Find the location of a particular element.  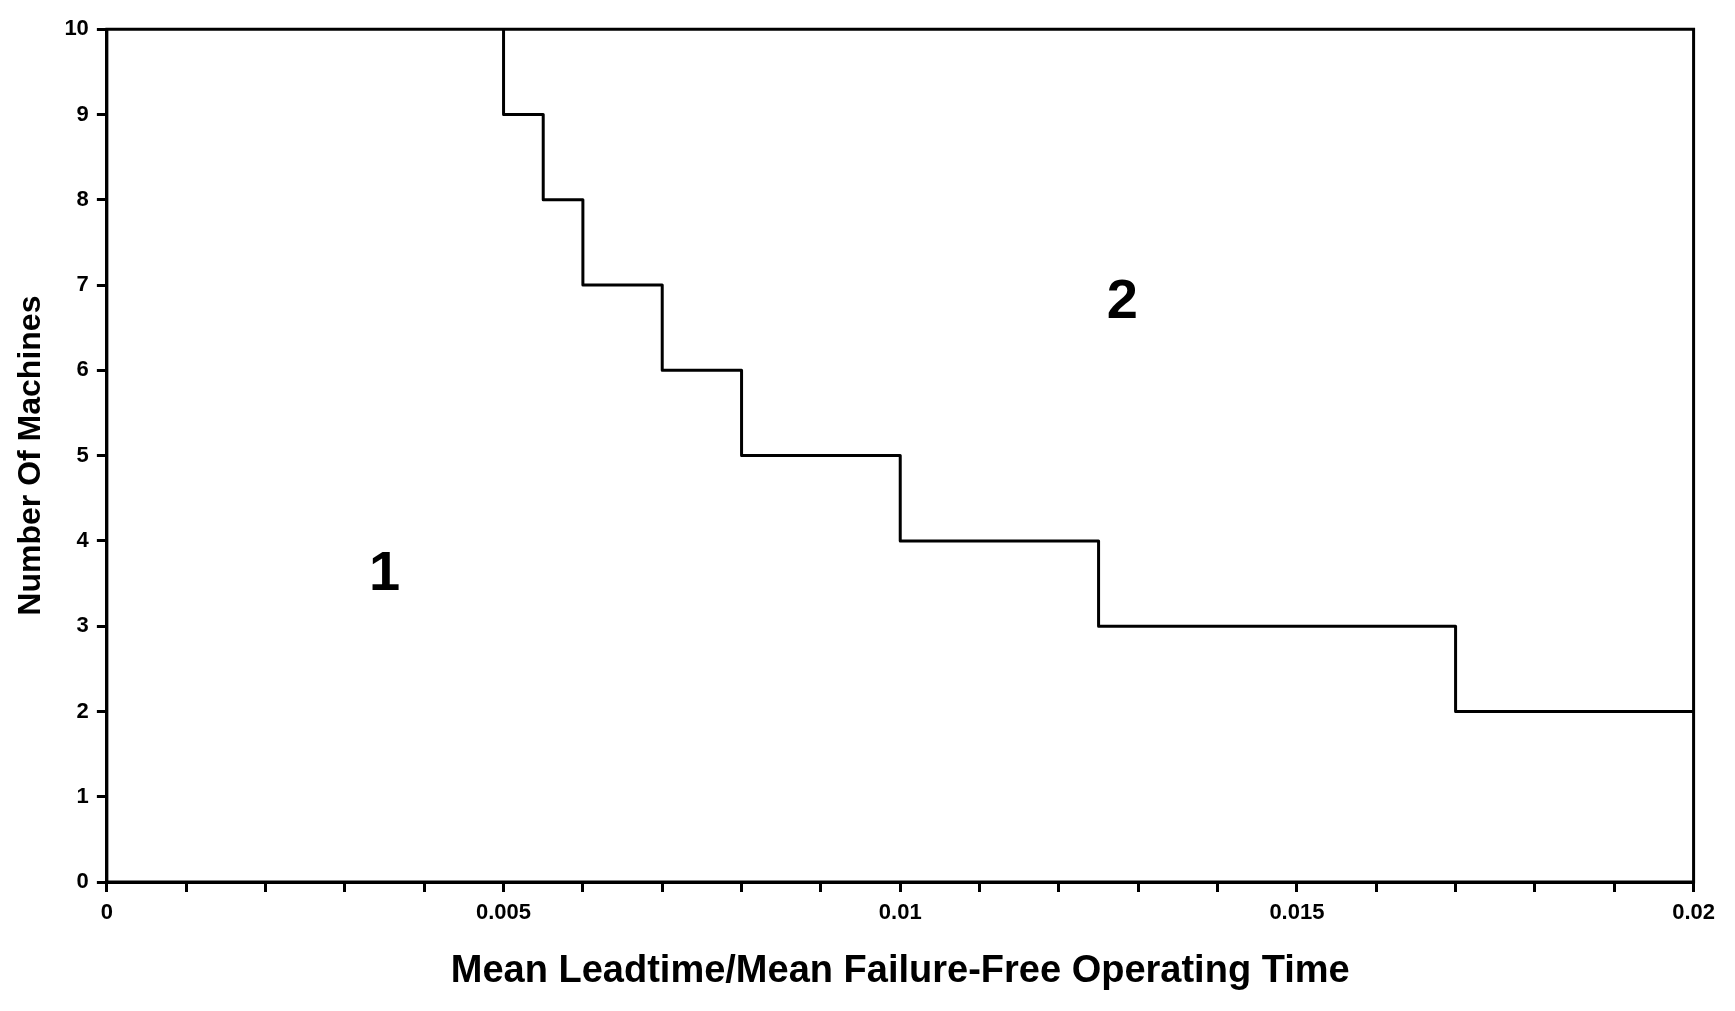

x-tick-label: 0.015 is located at coordinates (1297, 912).